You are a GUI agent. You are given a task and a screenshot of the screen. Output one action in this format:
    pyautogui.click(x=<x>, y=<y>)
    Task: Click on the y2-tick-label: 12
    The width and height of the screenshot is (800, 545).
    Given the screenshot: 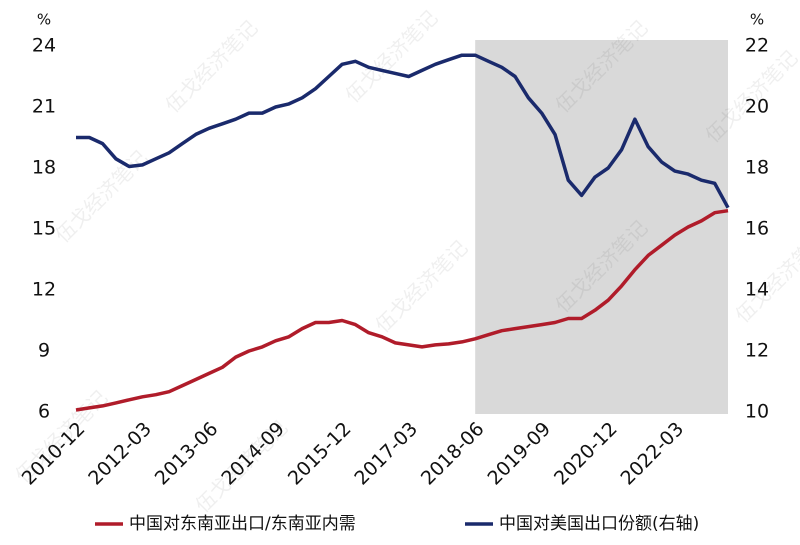 What is the action you would take?
    pyautogui.click(x=757, y=351)
    